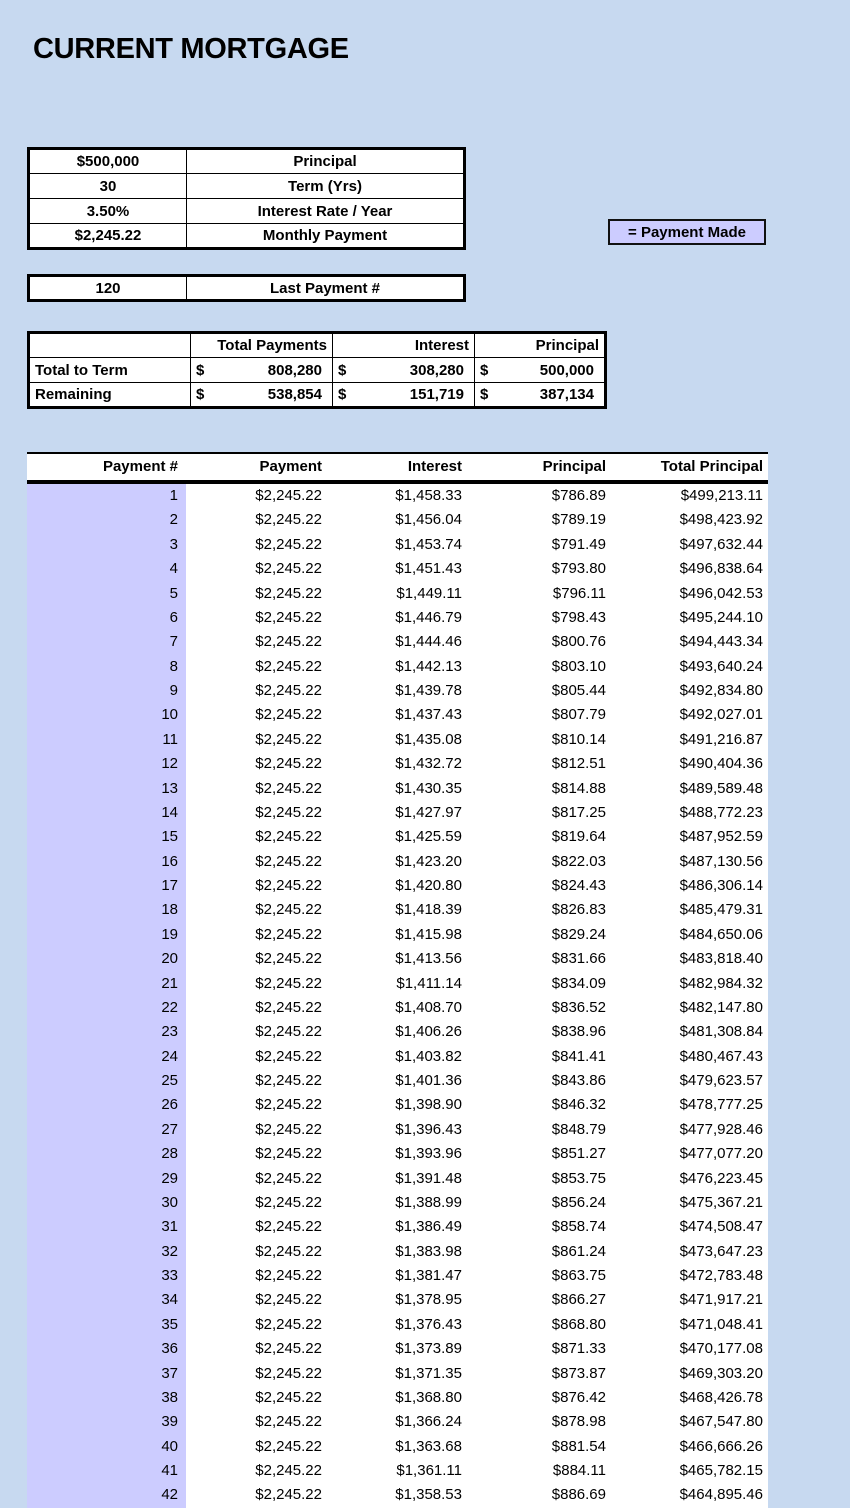  What do you see at coordinates (721, 569) in the screenshot?
I see `total-principal-cell: $496,838.64` at bounding box center [721, 569].